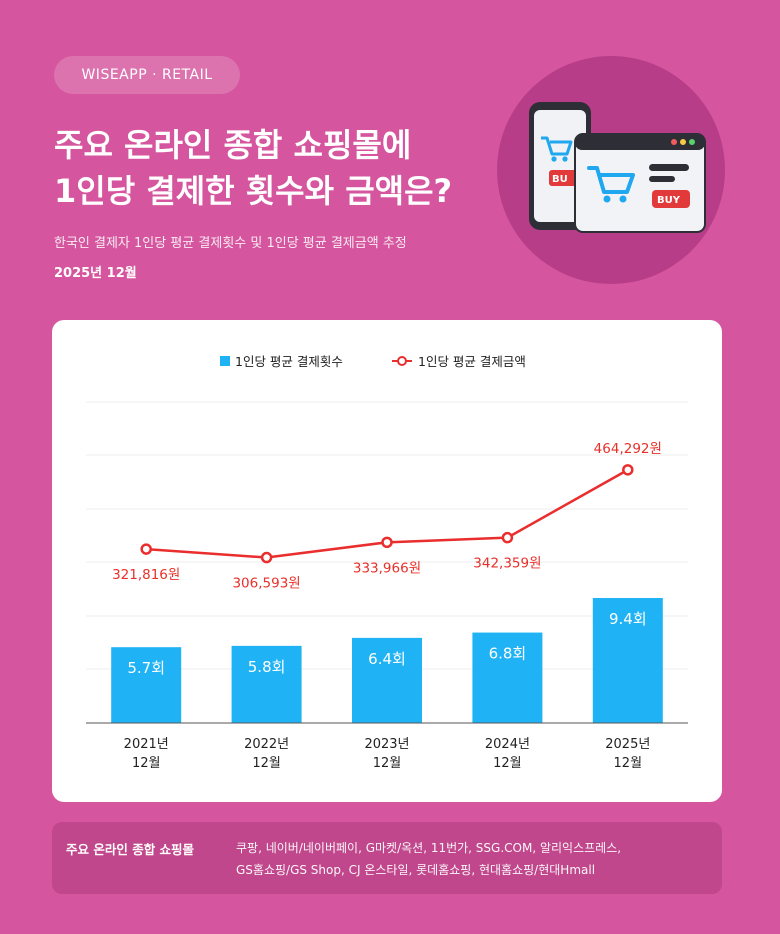 The image size is (780, 934). Describe the element at coordinates (146, 575) in the screenshot. I see `line-value-label: 321,816원` at that location.